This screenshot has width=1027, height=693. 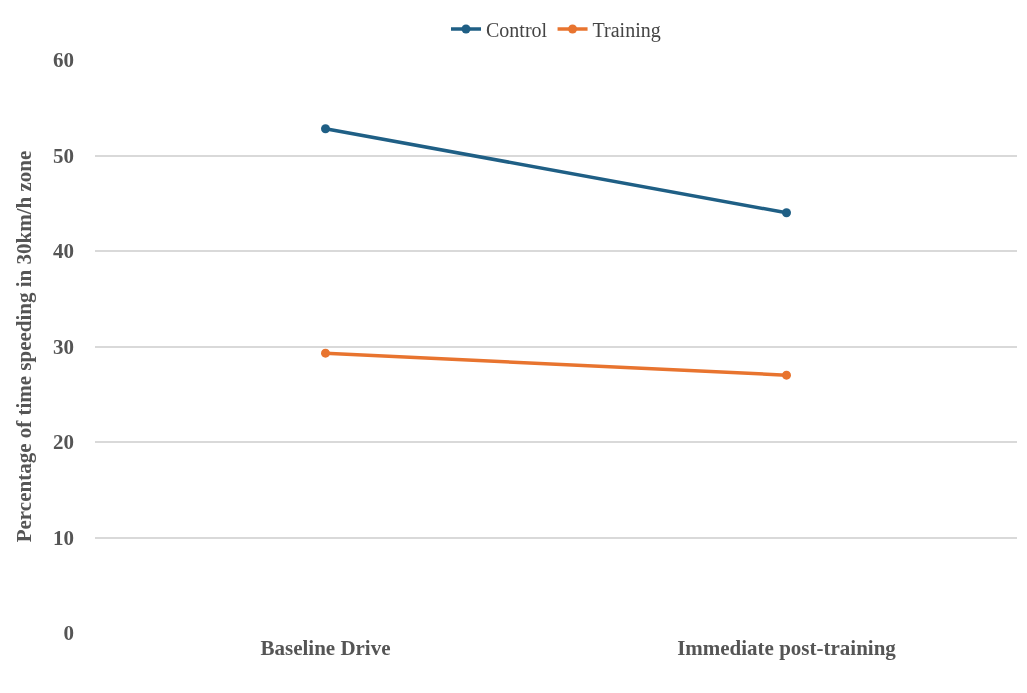 What do you see at coordinates (63, 155) in the screenshot?
I see `y-tick-label: 50` at bounding box center [63, 155].